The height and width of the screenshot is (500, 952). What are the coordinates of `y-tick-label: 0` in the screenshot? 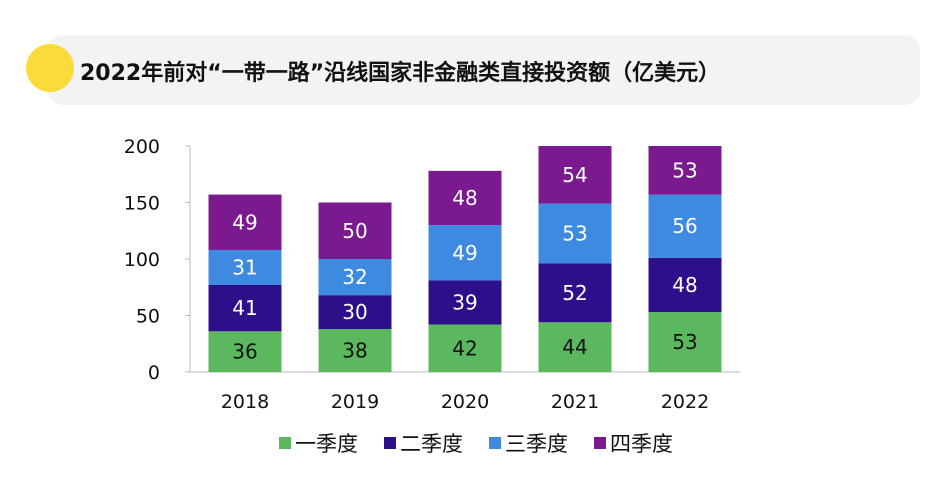 It's located at (154, 373).